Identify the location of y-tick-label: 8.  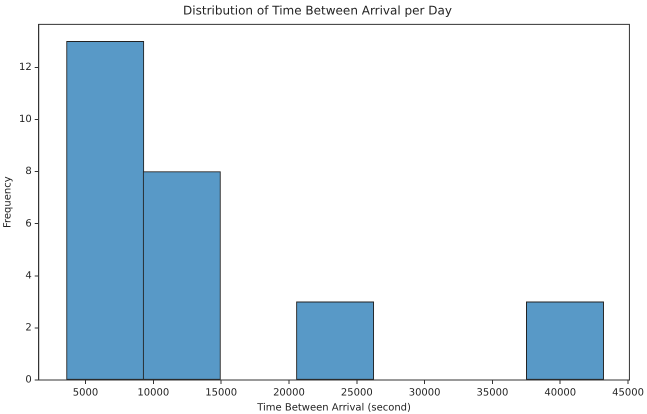
(28, 172).